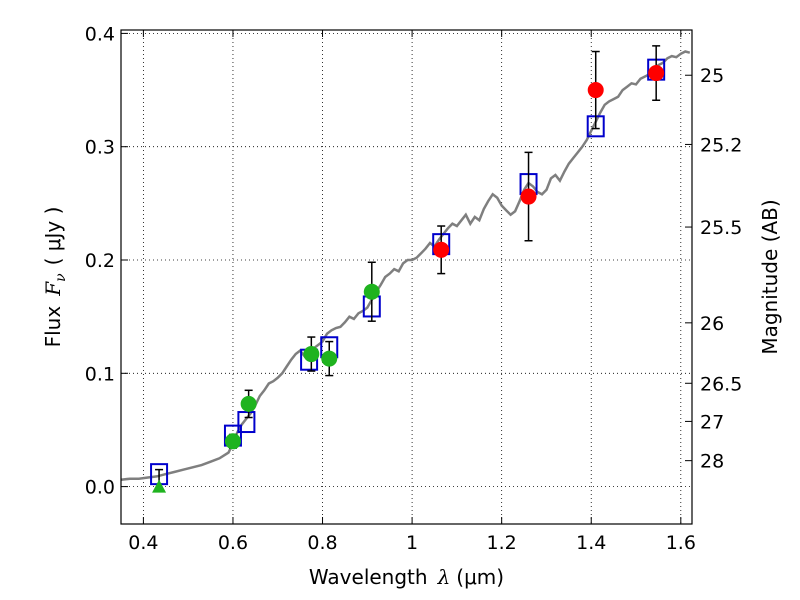 Image resolution: width=800 pixels, height=600 pixels. I want to click on y-tick-label: 0.0, so click(100, 488).